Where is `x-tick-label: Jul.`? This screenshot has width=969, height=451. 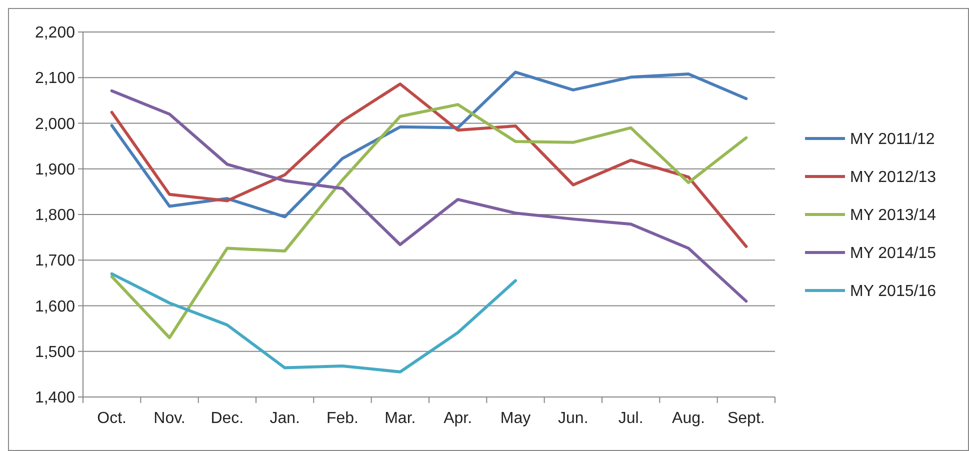 x-tick-label: Jul. is located at coordinates (631, 418).